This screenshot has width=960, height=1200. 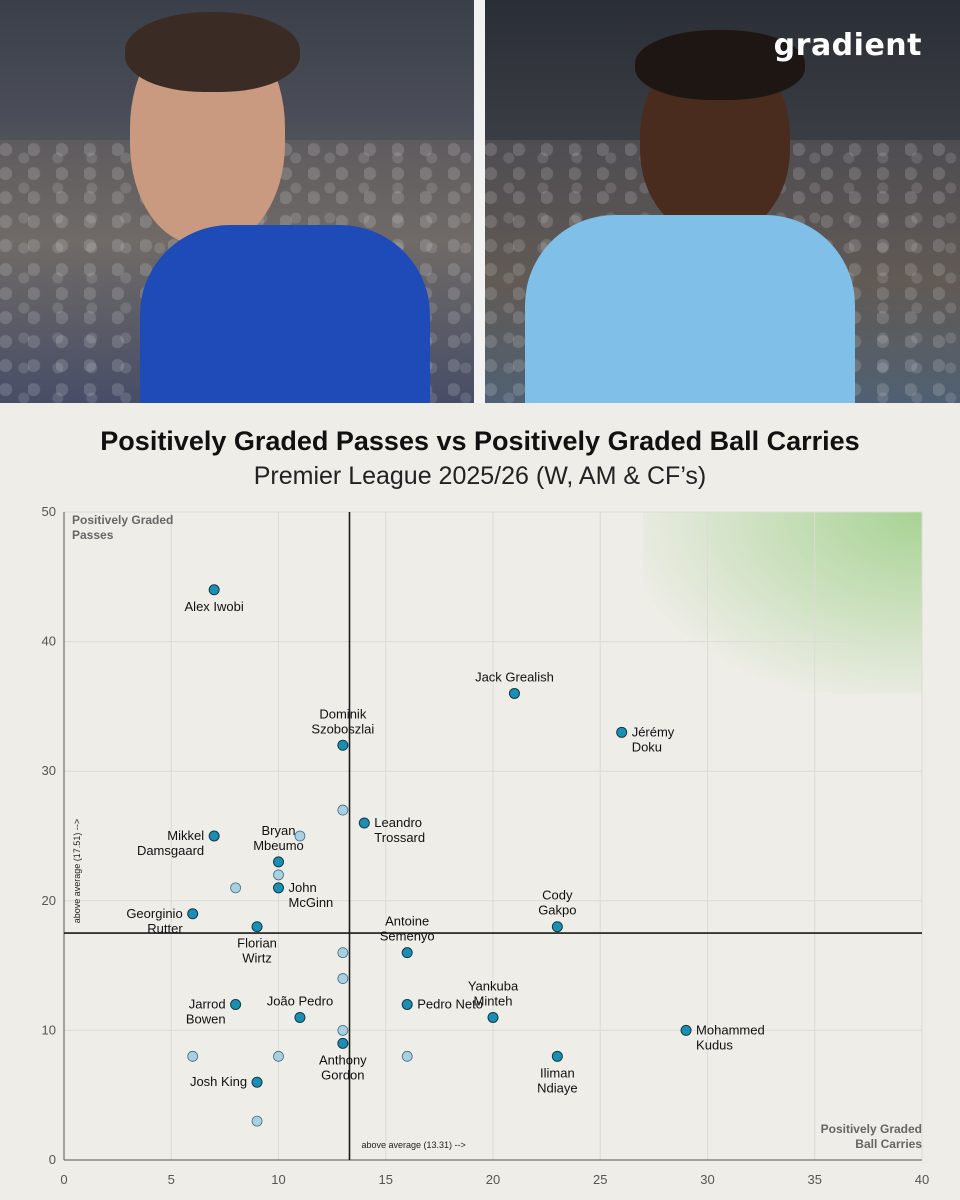 What do you see at coordinates (815, 1179) in the screenshot?
I see `x-tick-label: 35` at bounding box center [815, 1179].